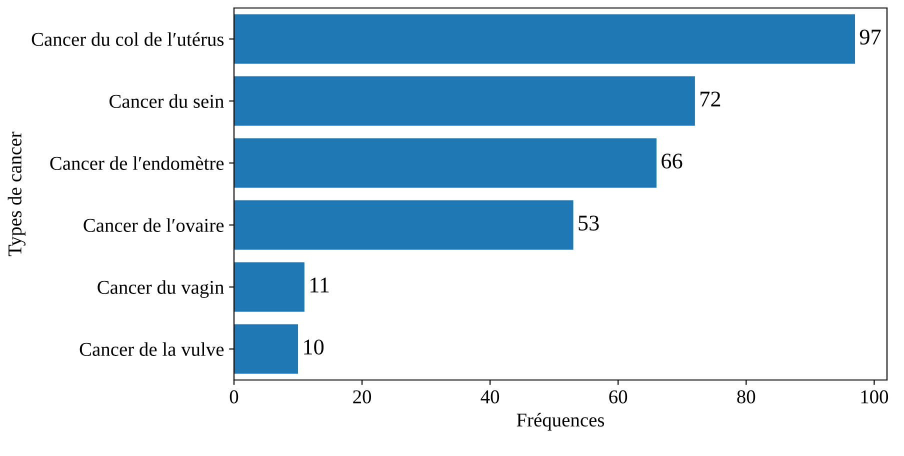 This screenshot has height=456, width=904. Describe the element at coordinates (874, 397) in the screenshot. I see `x-tick-label: 100` at that location.